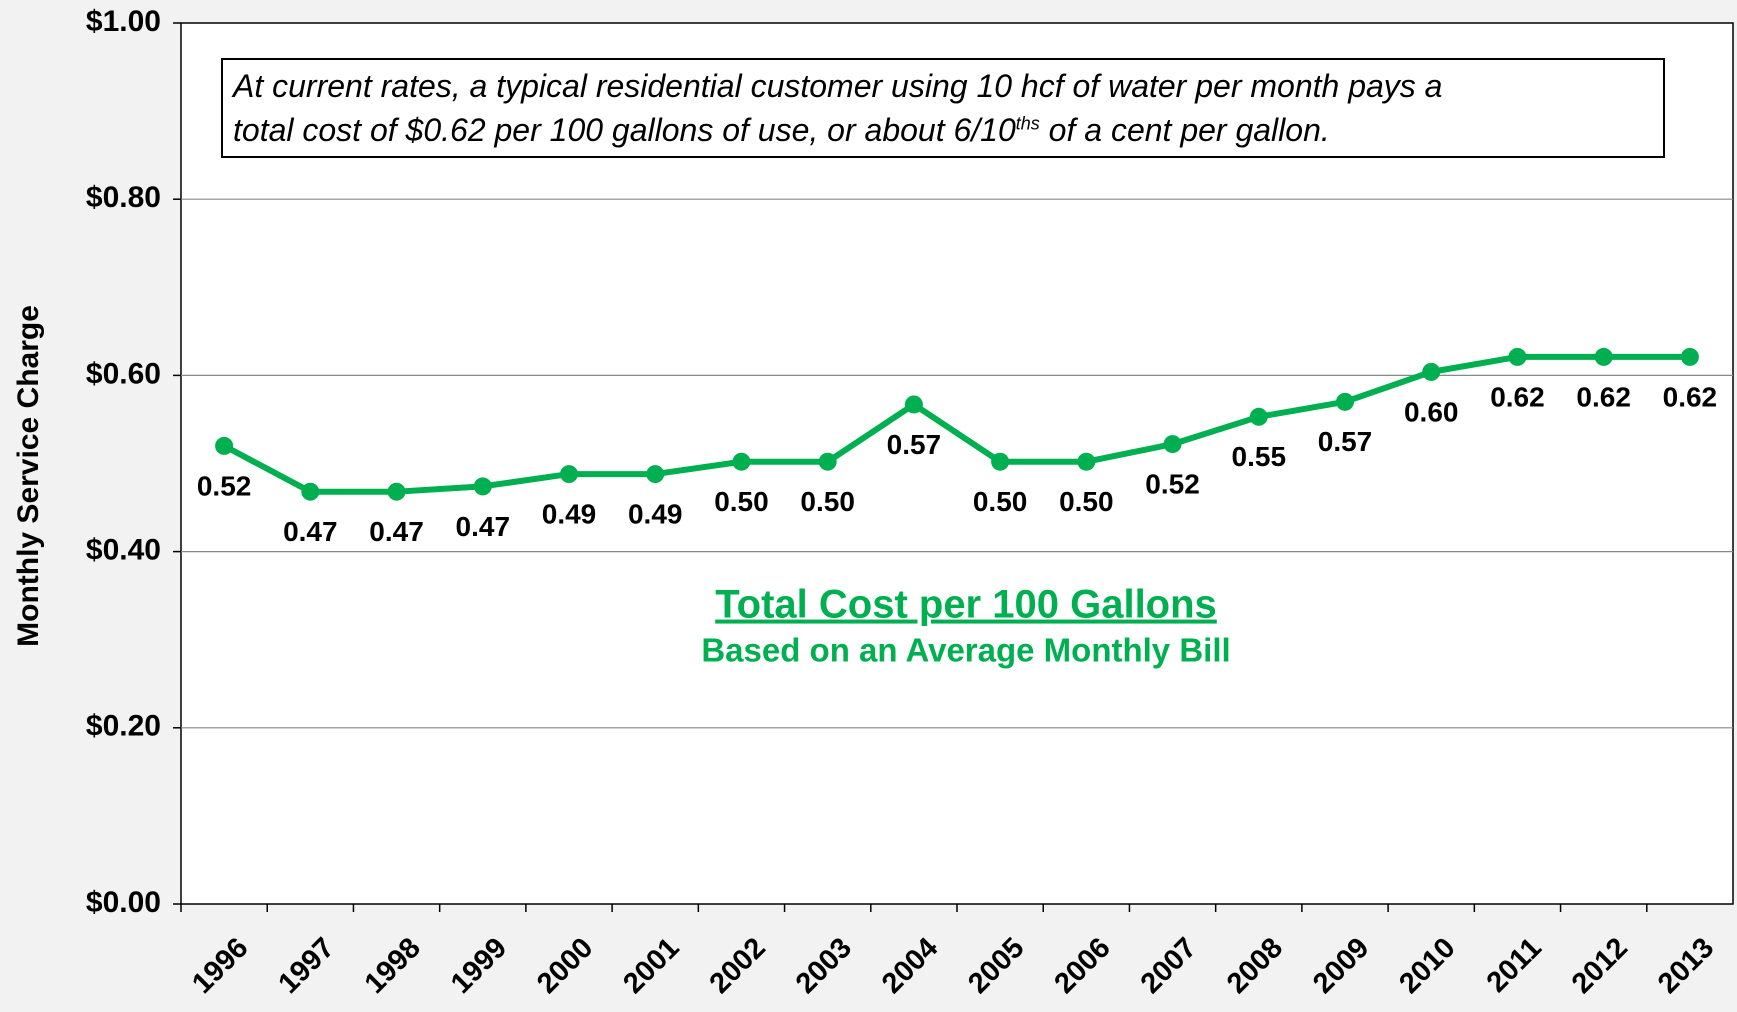  I want to click on line, so click(956, 424).